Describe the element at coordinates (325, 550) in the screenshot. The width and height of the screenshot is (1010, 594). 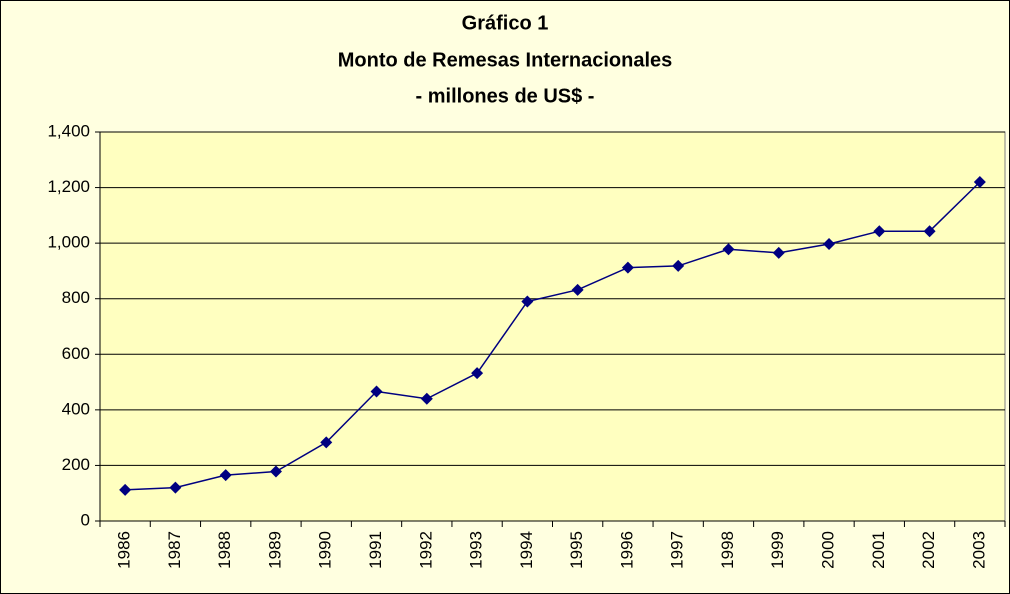
I see `x-tick-label: 1990` at that location.